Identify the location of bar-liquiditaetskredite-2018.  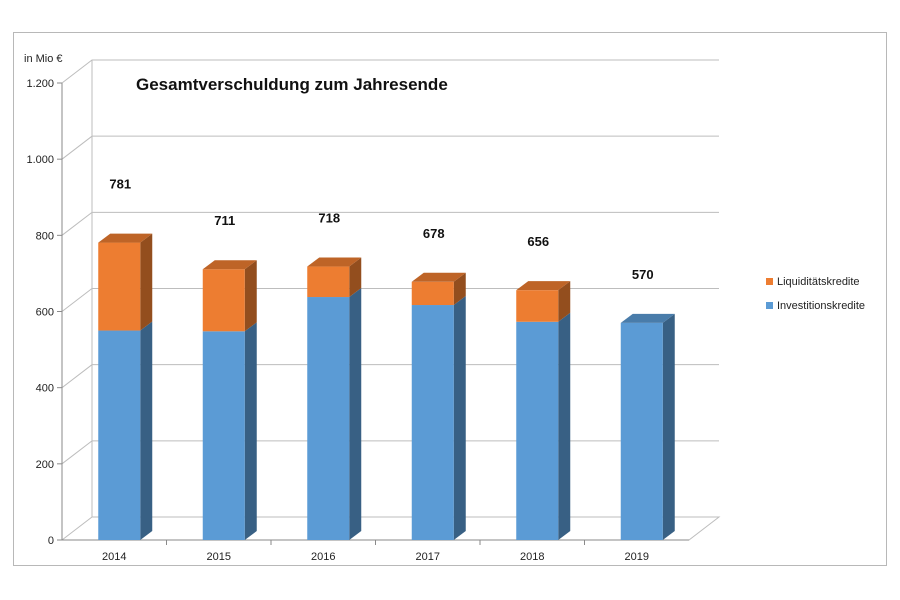
(537, 306).